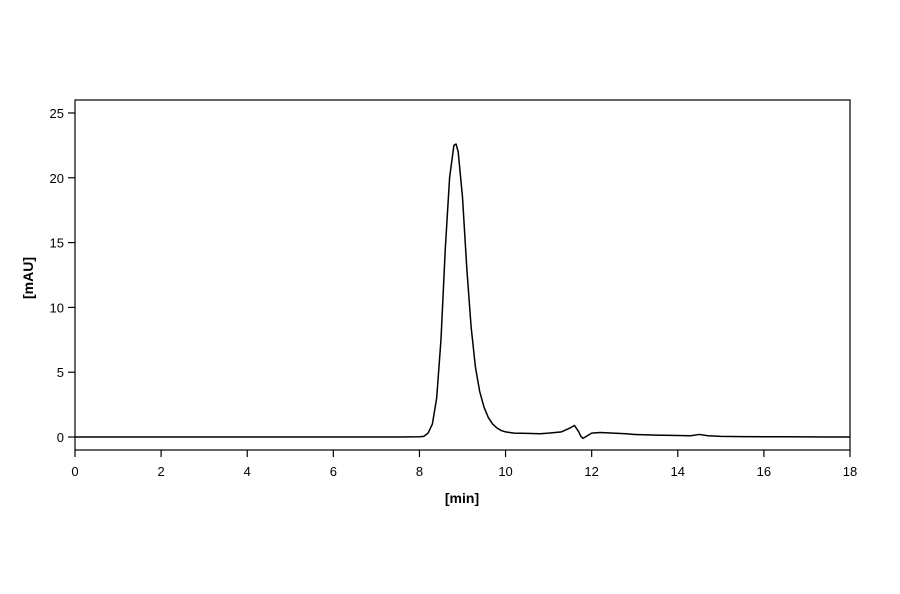 The width and height of the screenshot is (900, 594). I want to click on y-axis-label: [mAU], so click(28, 278).